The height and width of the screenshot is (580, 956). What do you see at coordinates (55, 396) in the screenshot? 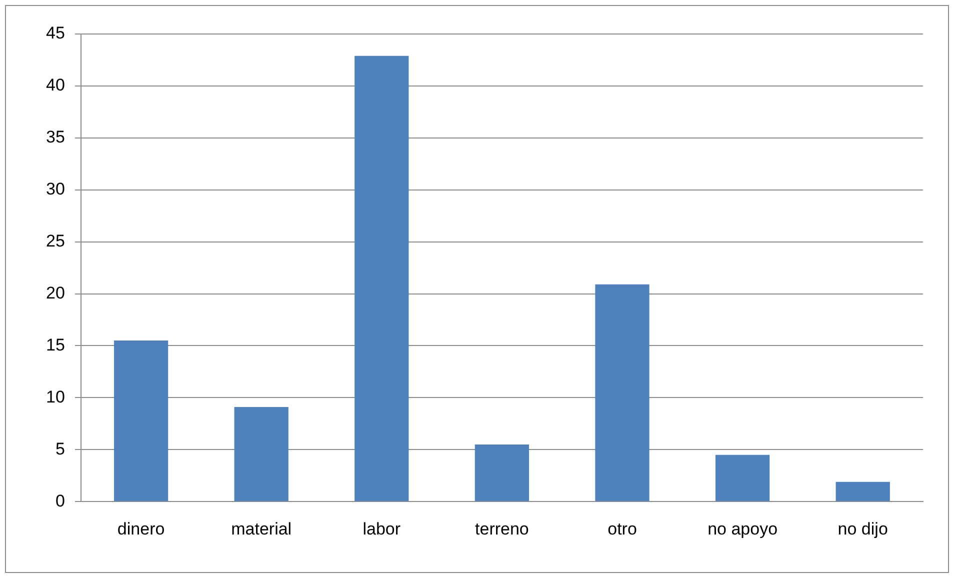
I see `y-tick-label: 10` at bounding box center [55, 396].